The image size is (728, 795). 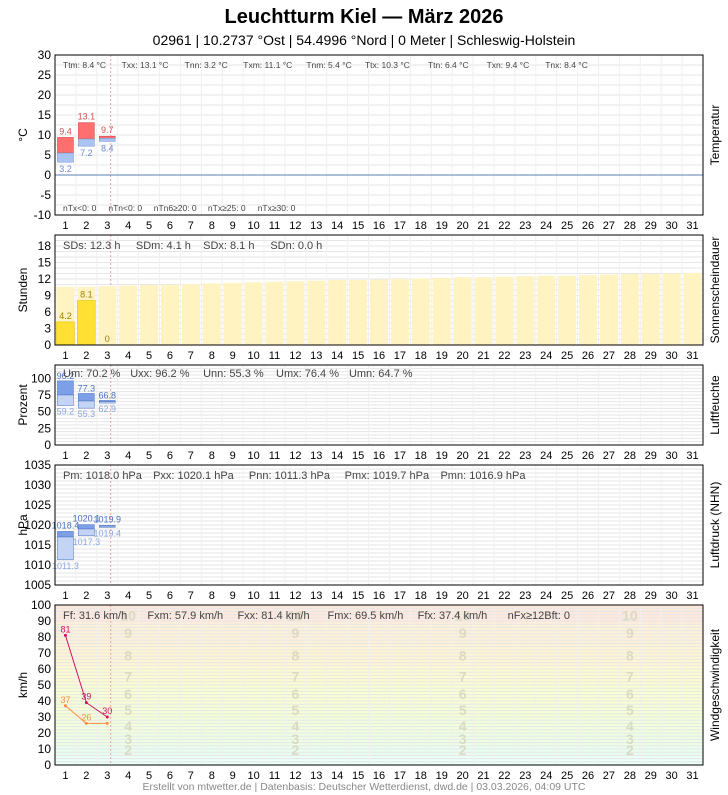 What do you see at coordinates (23, 290) in the screenshot?
I see `y-axis-label: Stunden` at bounding box center [23, 290].